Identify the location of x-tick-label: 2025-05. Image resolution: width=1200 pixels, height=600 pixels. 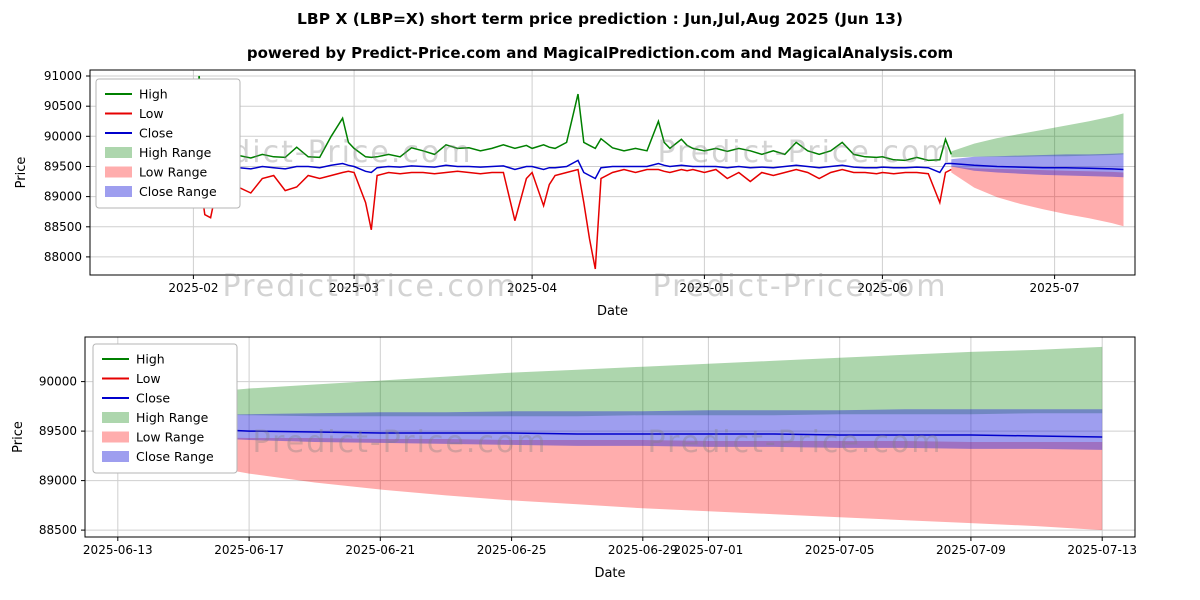
(704, 288).